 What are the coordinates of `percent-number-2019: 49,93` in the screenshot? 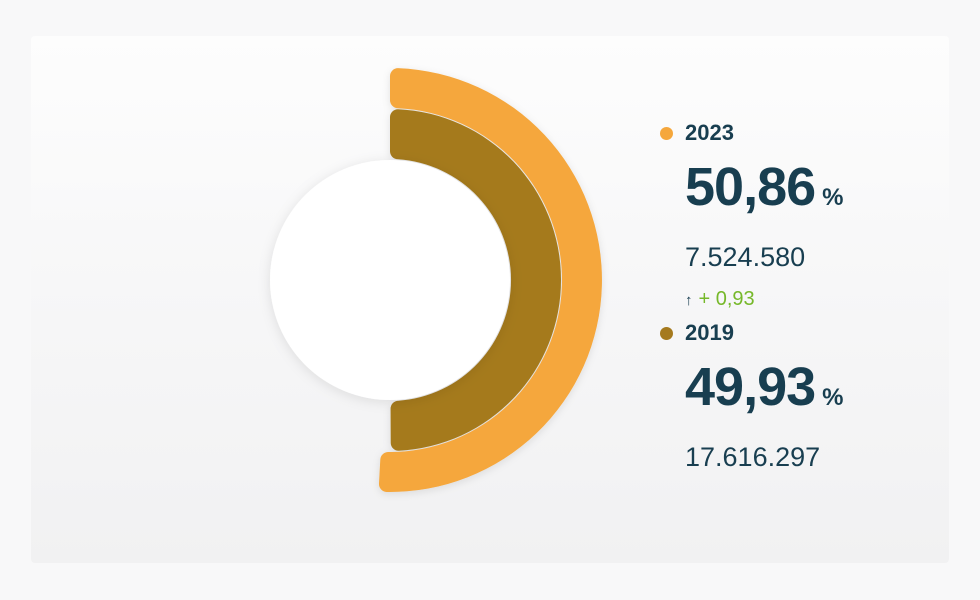 It's located at (750, 387).